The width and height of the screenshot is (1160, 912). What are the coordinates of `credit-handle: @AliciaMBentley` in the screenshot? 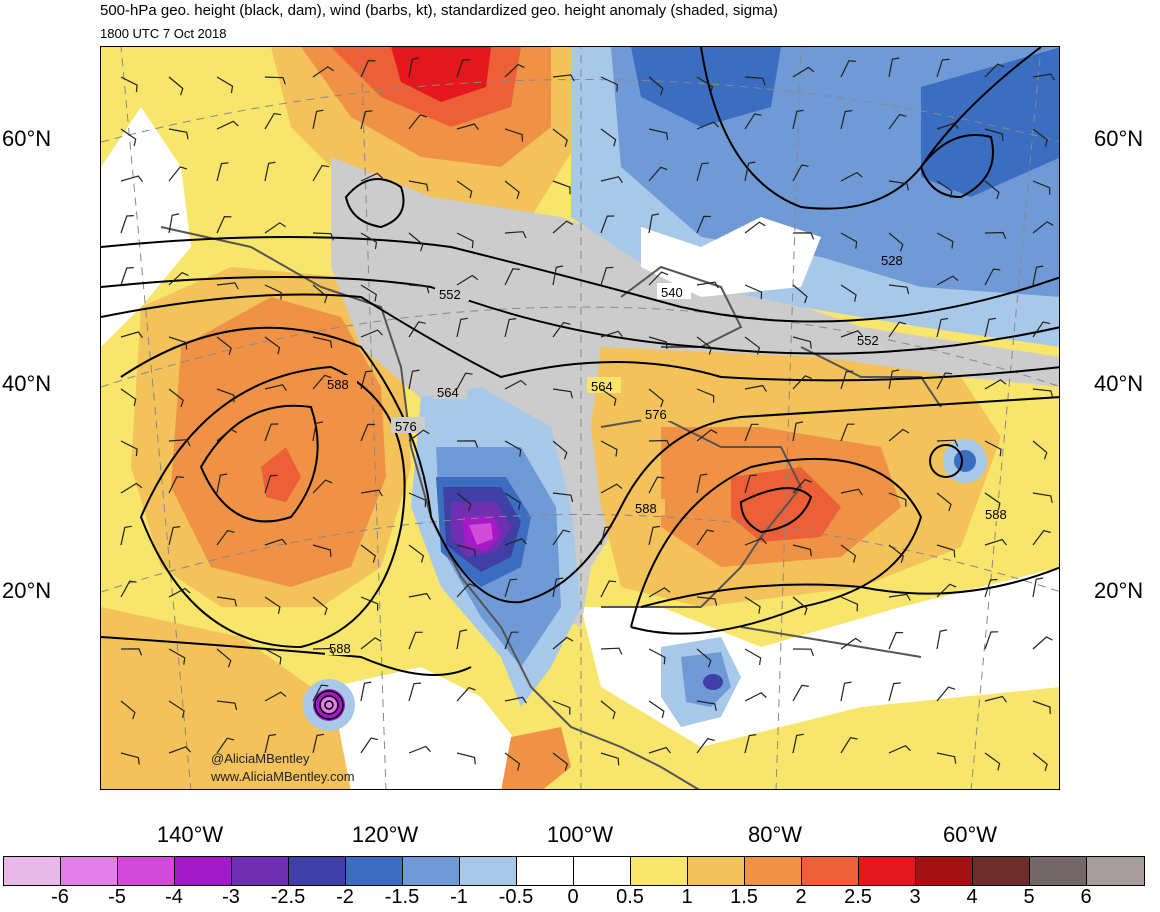 It's located at (260, 758).